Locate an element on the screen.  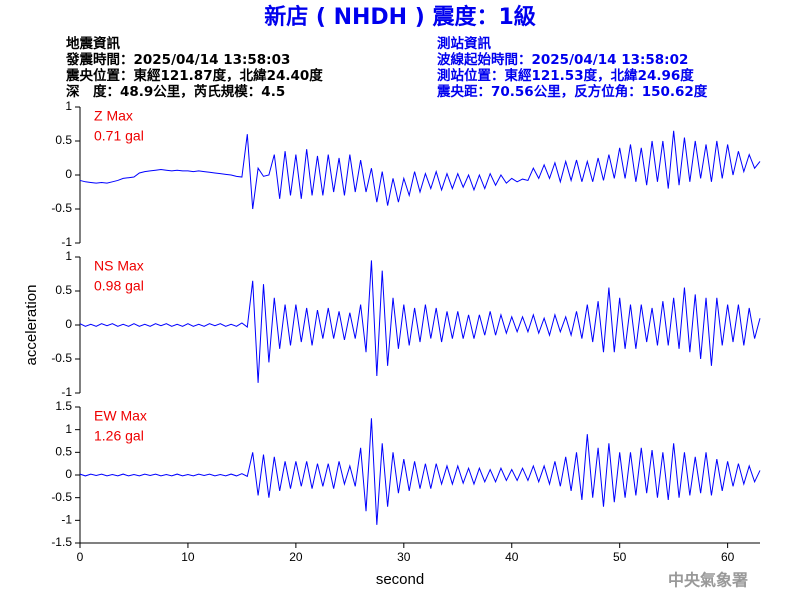
waveform is located at coordinates (420, 170).